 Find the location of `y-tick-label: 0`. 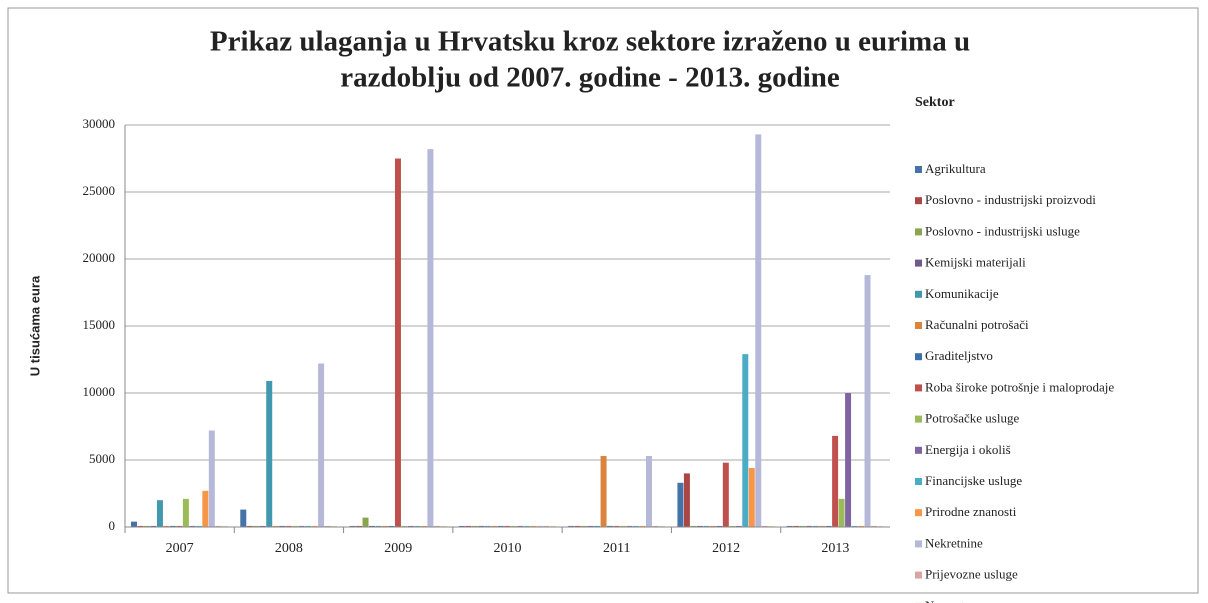

y-tick-label: 0 is located at coordinates (112, 525).